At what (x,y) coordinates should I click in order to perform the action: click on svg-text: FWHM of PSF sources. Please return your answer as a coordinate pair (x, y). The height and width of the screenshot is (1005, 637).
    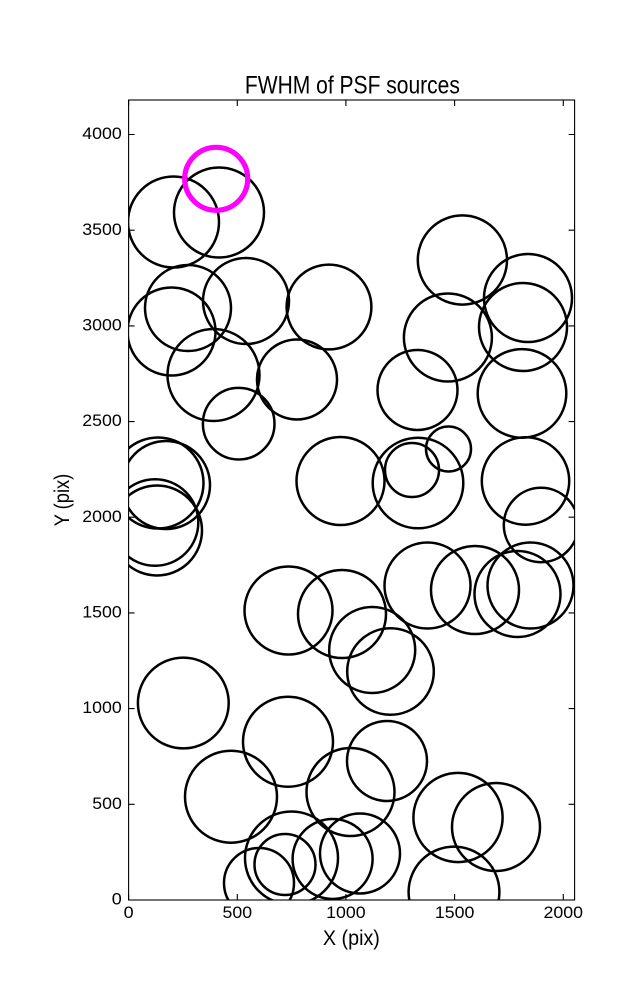
    Looking at the image, I should click on (352, 86).